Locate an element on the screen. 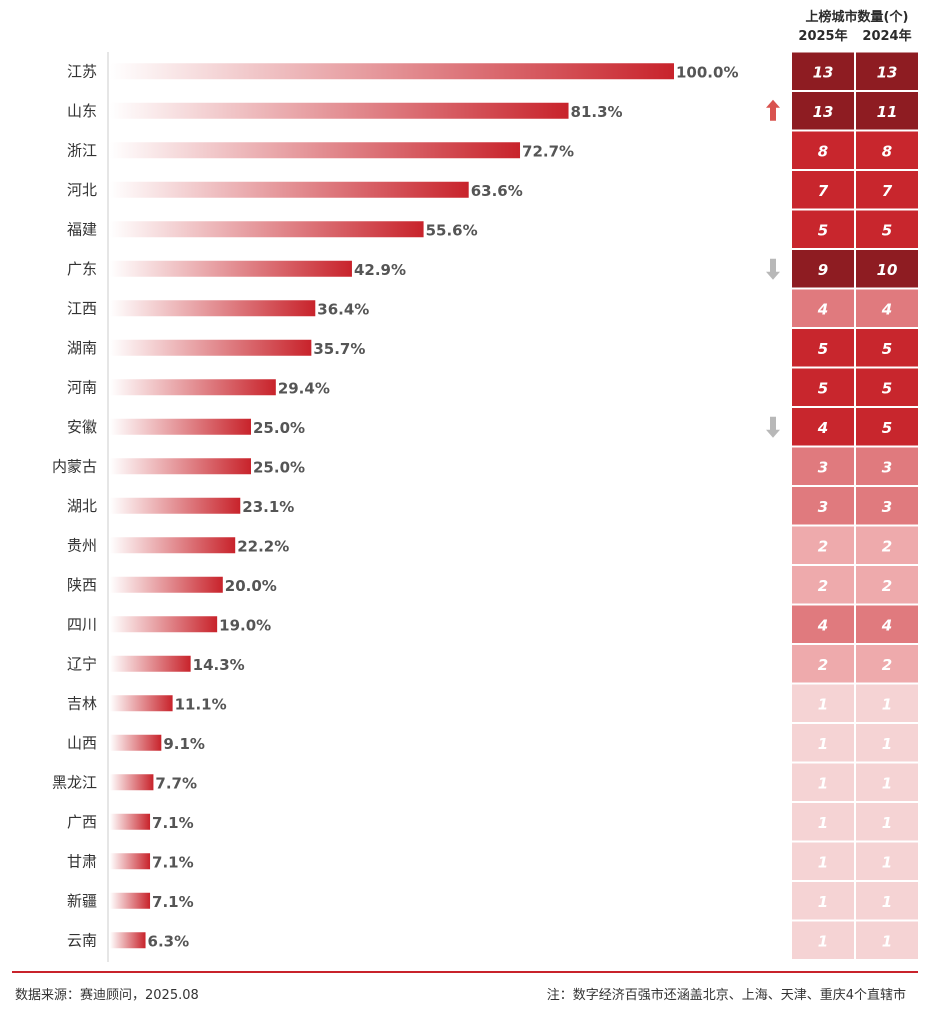 This screenshot has width=936, height=1010. bar-row: 四川 19.0% 4 4 is located at coordinates (492, 624).